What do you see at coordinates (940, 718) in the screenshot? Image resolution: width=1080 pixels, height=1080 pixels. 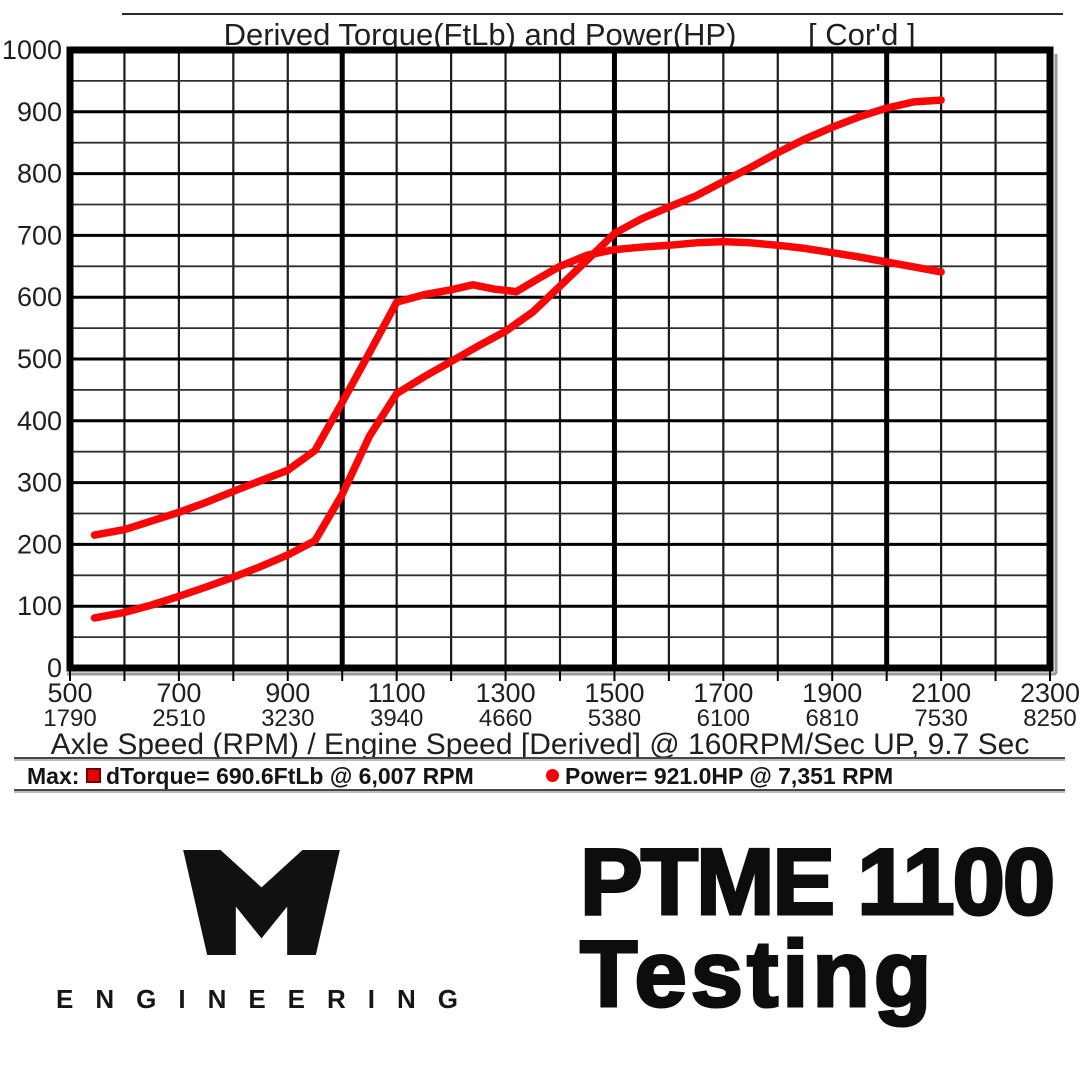 I see `x-tick-engine-label: 7530` at bounding box center [940, 718].